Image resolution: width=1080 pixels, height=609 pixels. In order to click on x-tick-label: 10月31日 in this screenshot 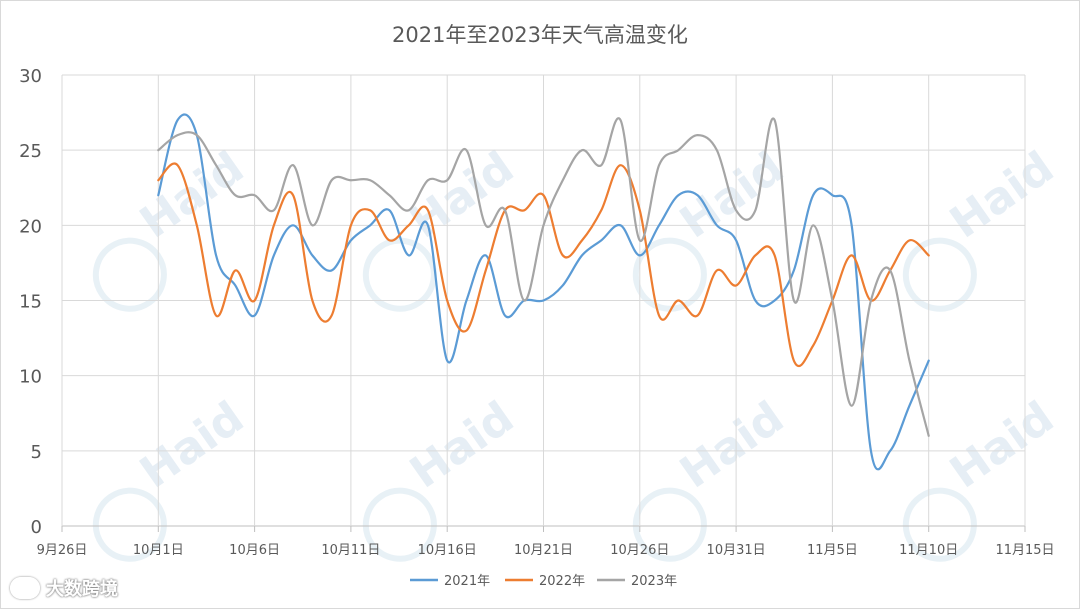, I will do `click(736, 550)`.